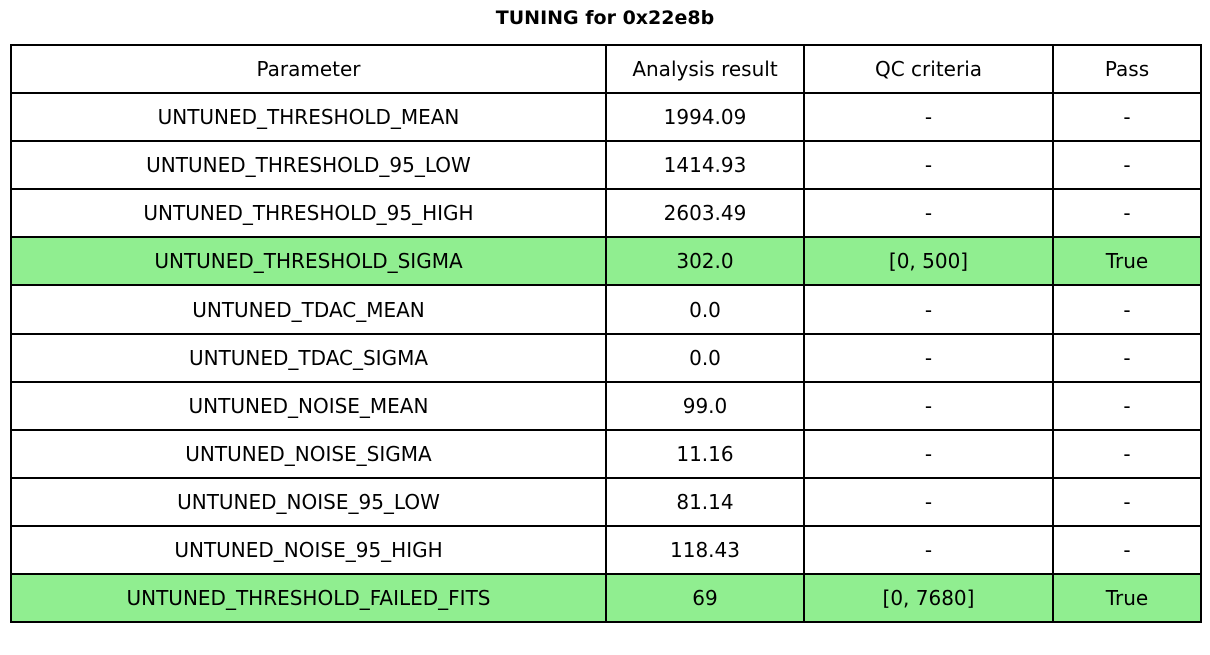  What do you see at coordinates (705, 261) in the screenshot?
I see `cell-analysis-result: 302.0` at bounding box center [705, 261].